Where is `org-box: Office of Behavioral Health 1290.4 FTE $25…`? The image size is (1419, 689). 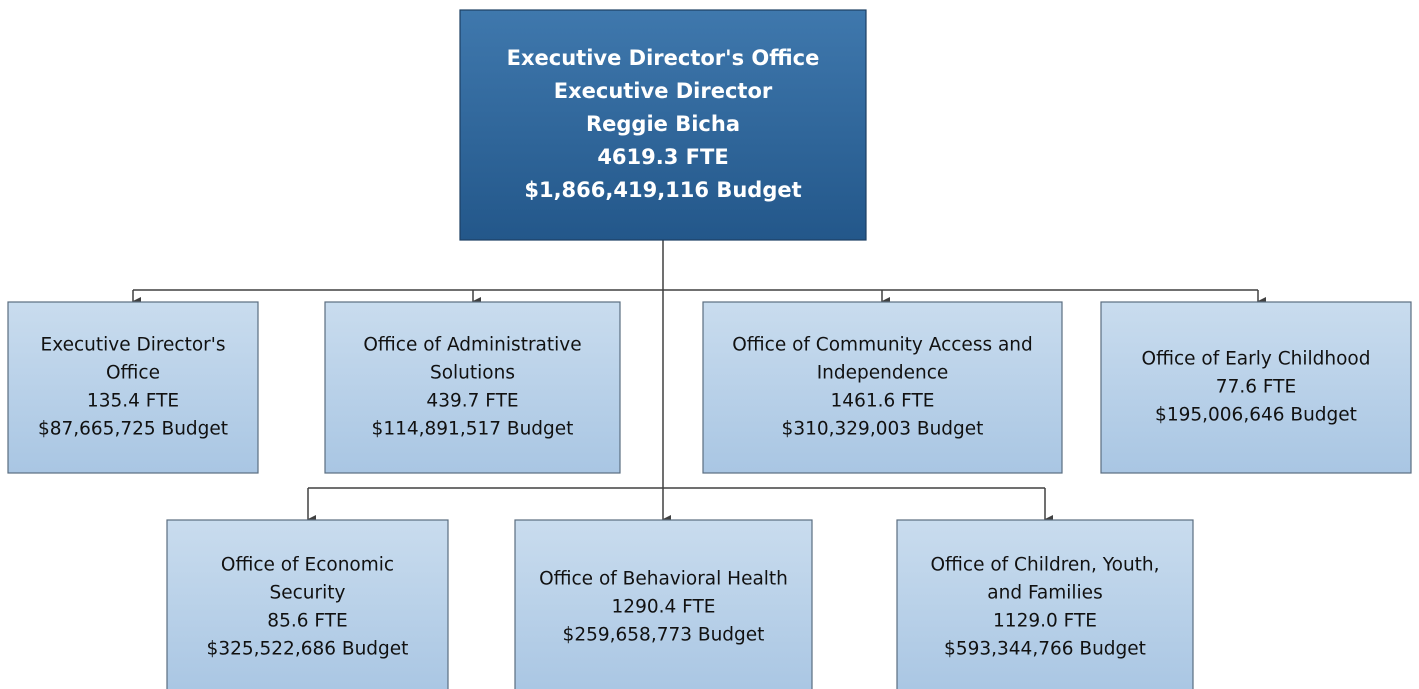 org-box: Office of Behavioral Health 1290.4 FTE $25… is located at coordinates (663, 604).